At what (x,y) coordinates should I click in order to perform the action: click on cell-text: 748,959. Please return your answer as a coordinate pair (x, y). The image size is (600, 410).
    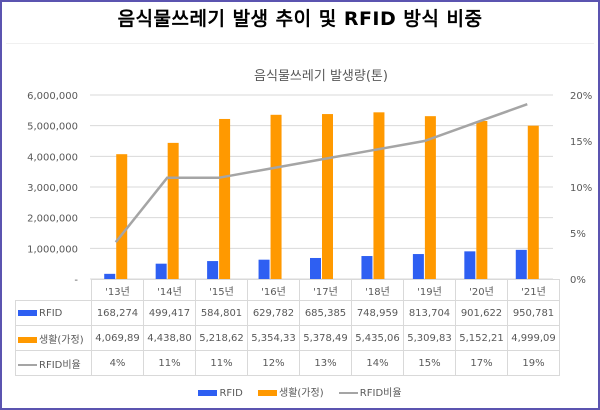
    Looking at the image, I should click on (377, 313).